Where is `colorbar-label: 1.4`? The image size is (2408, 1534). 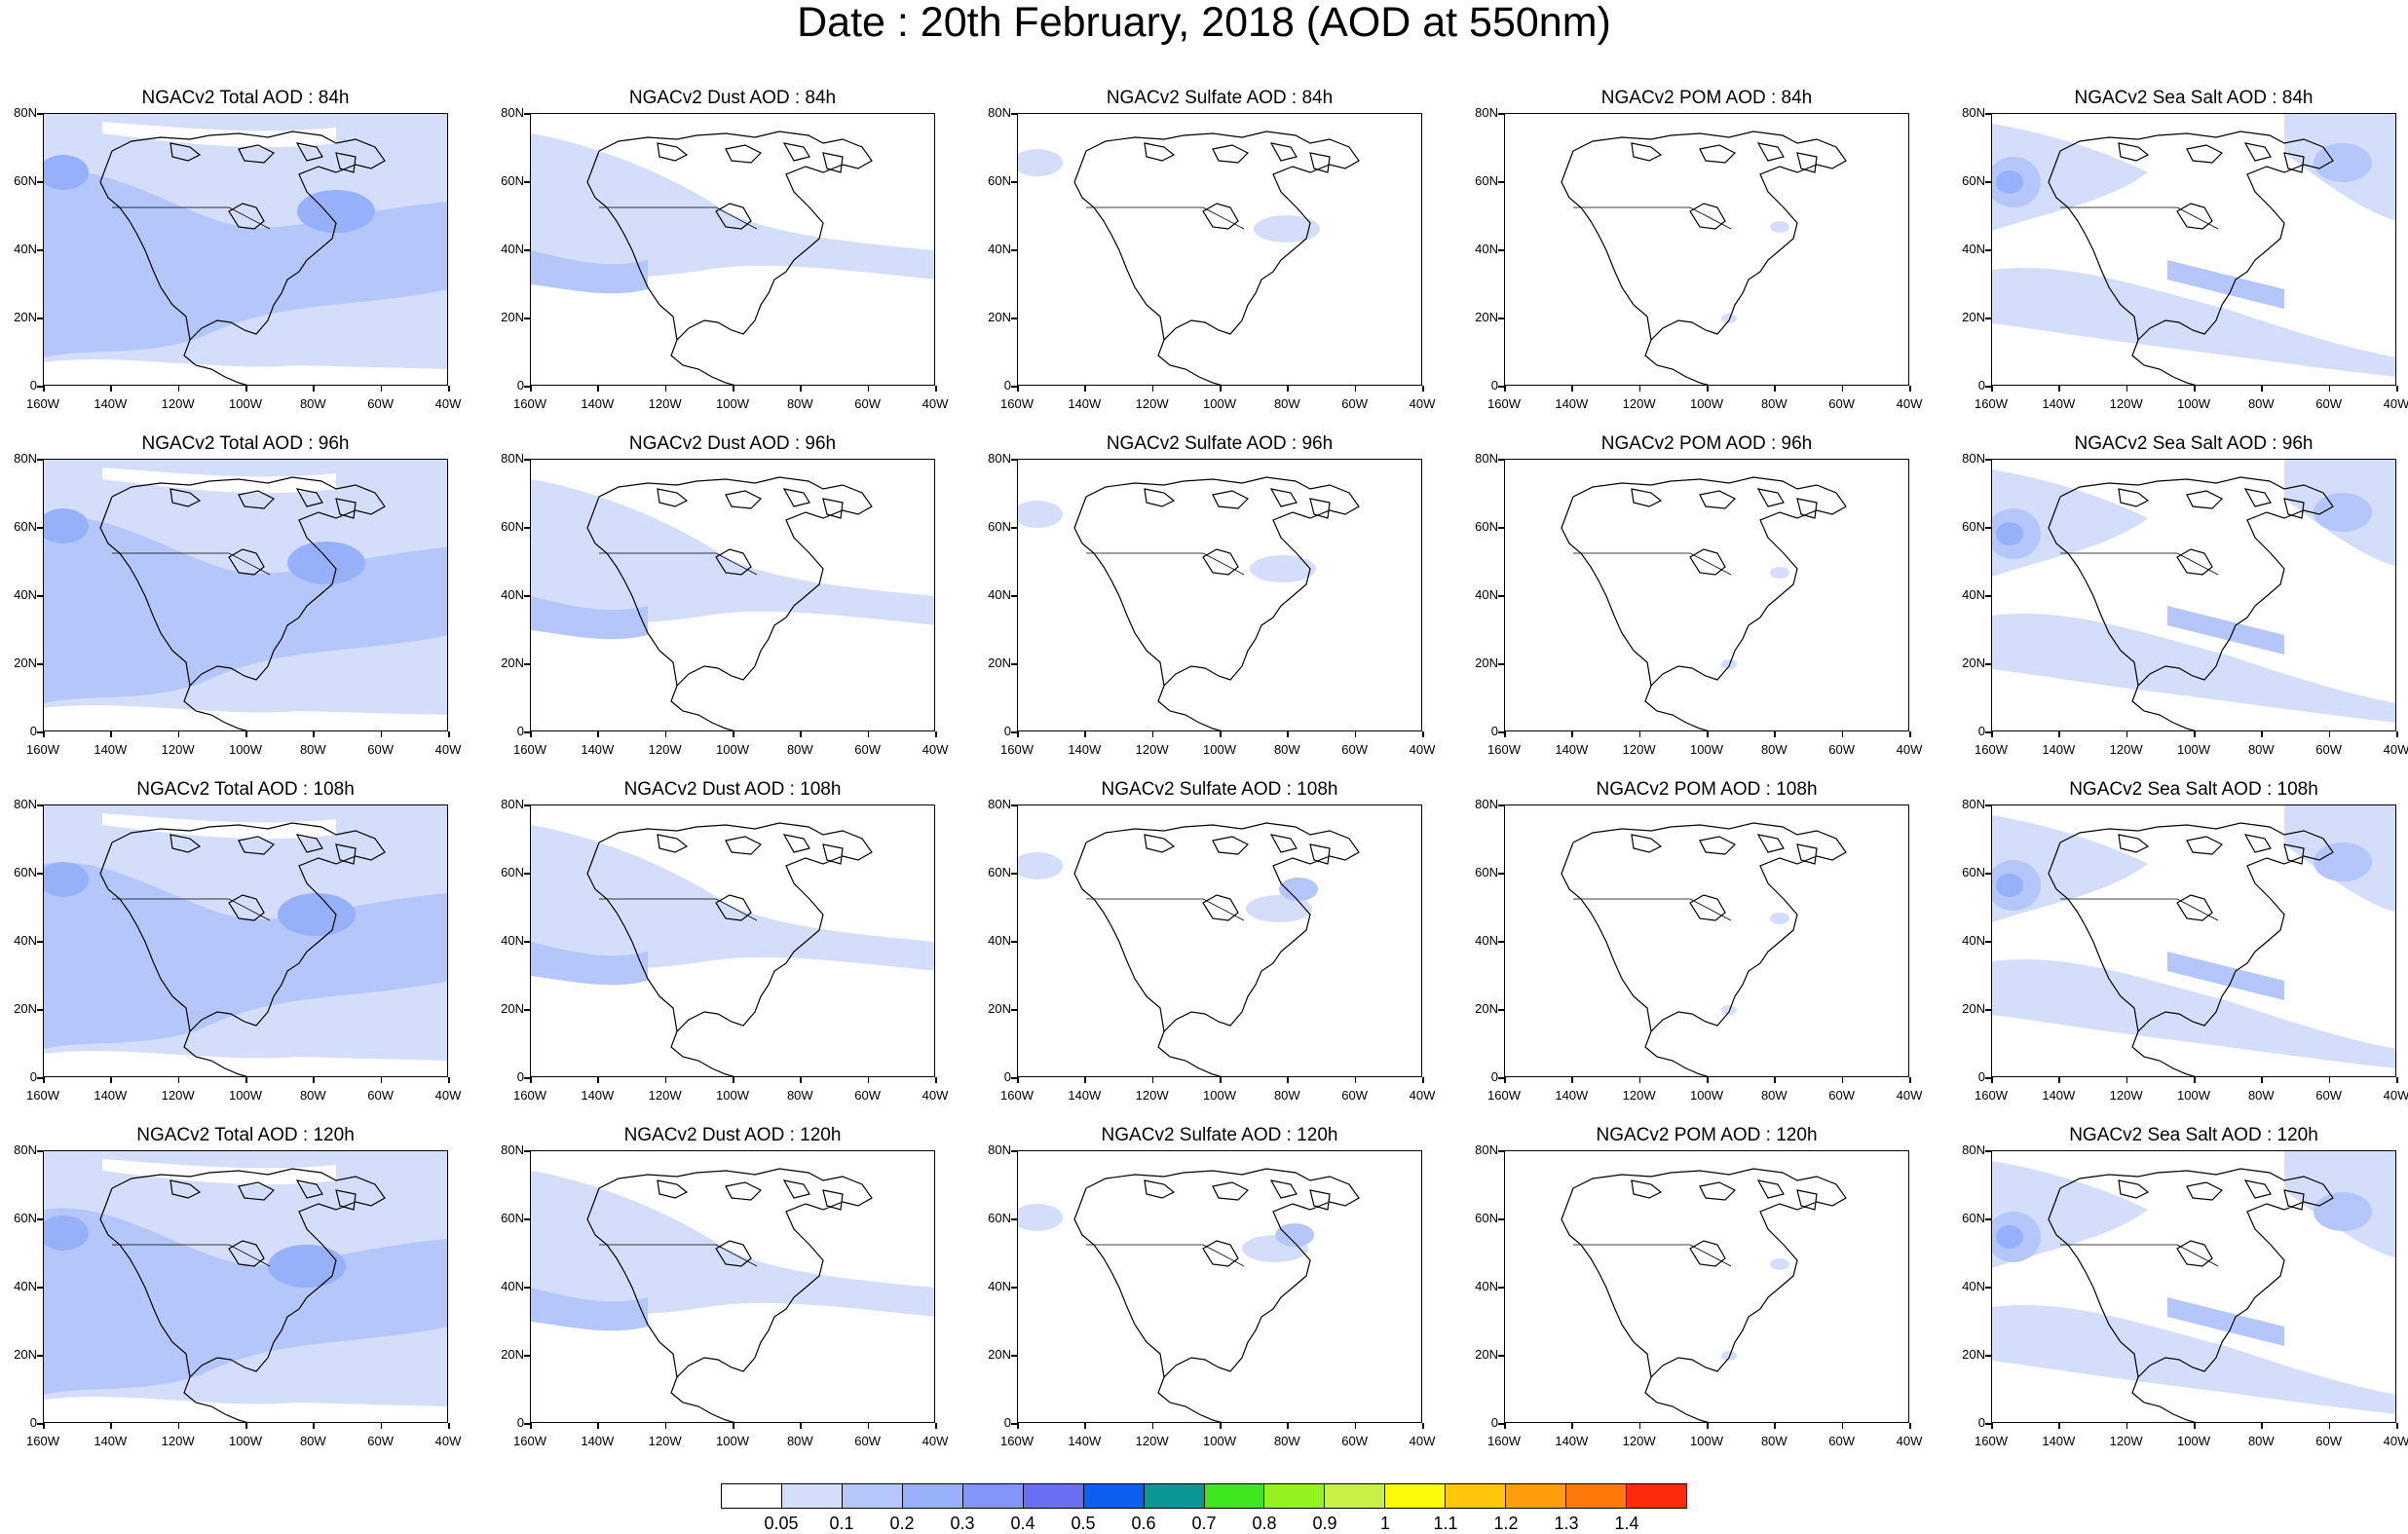 colorbar-label: 1.4 is located at coordinates (1626, 1523).